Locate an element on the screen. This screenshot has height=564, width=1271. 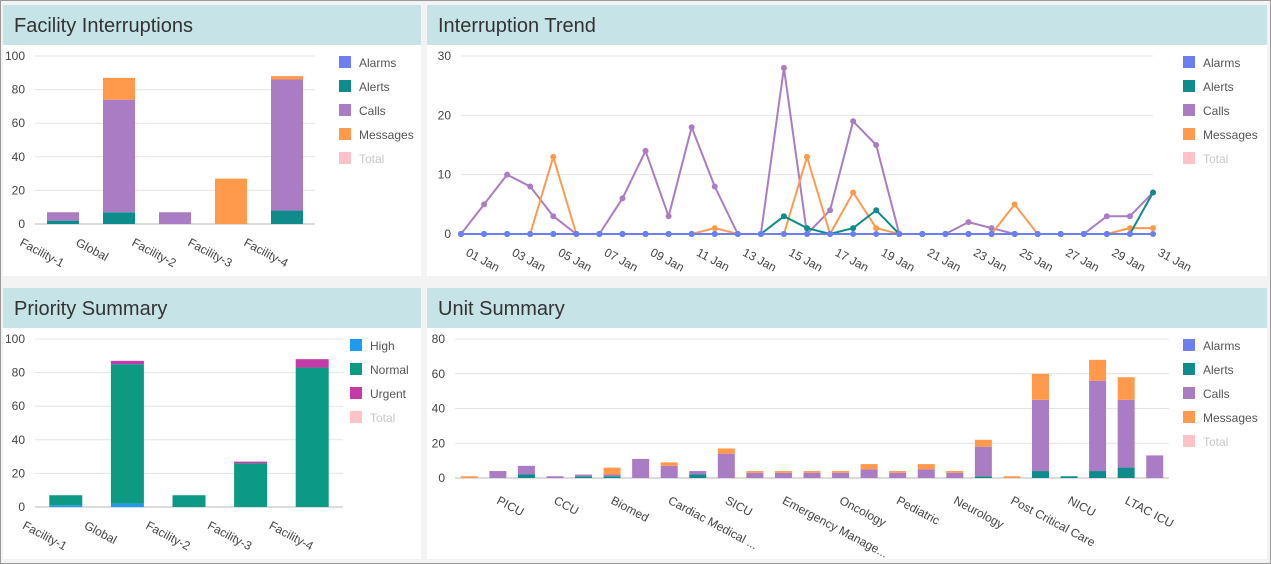
x-tick-label: LTAC ICU is located at coordinates (1149, 511).